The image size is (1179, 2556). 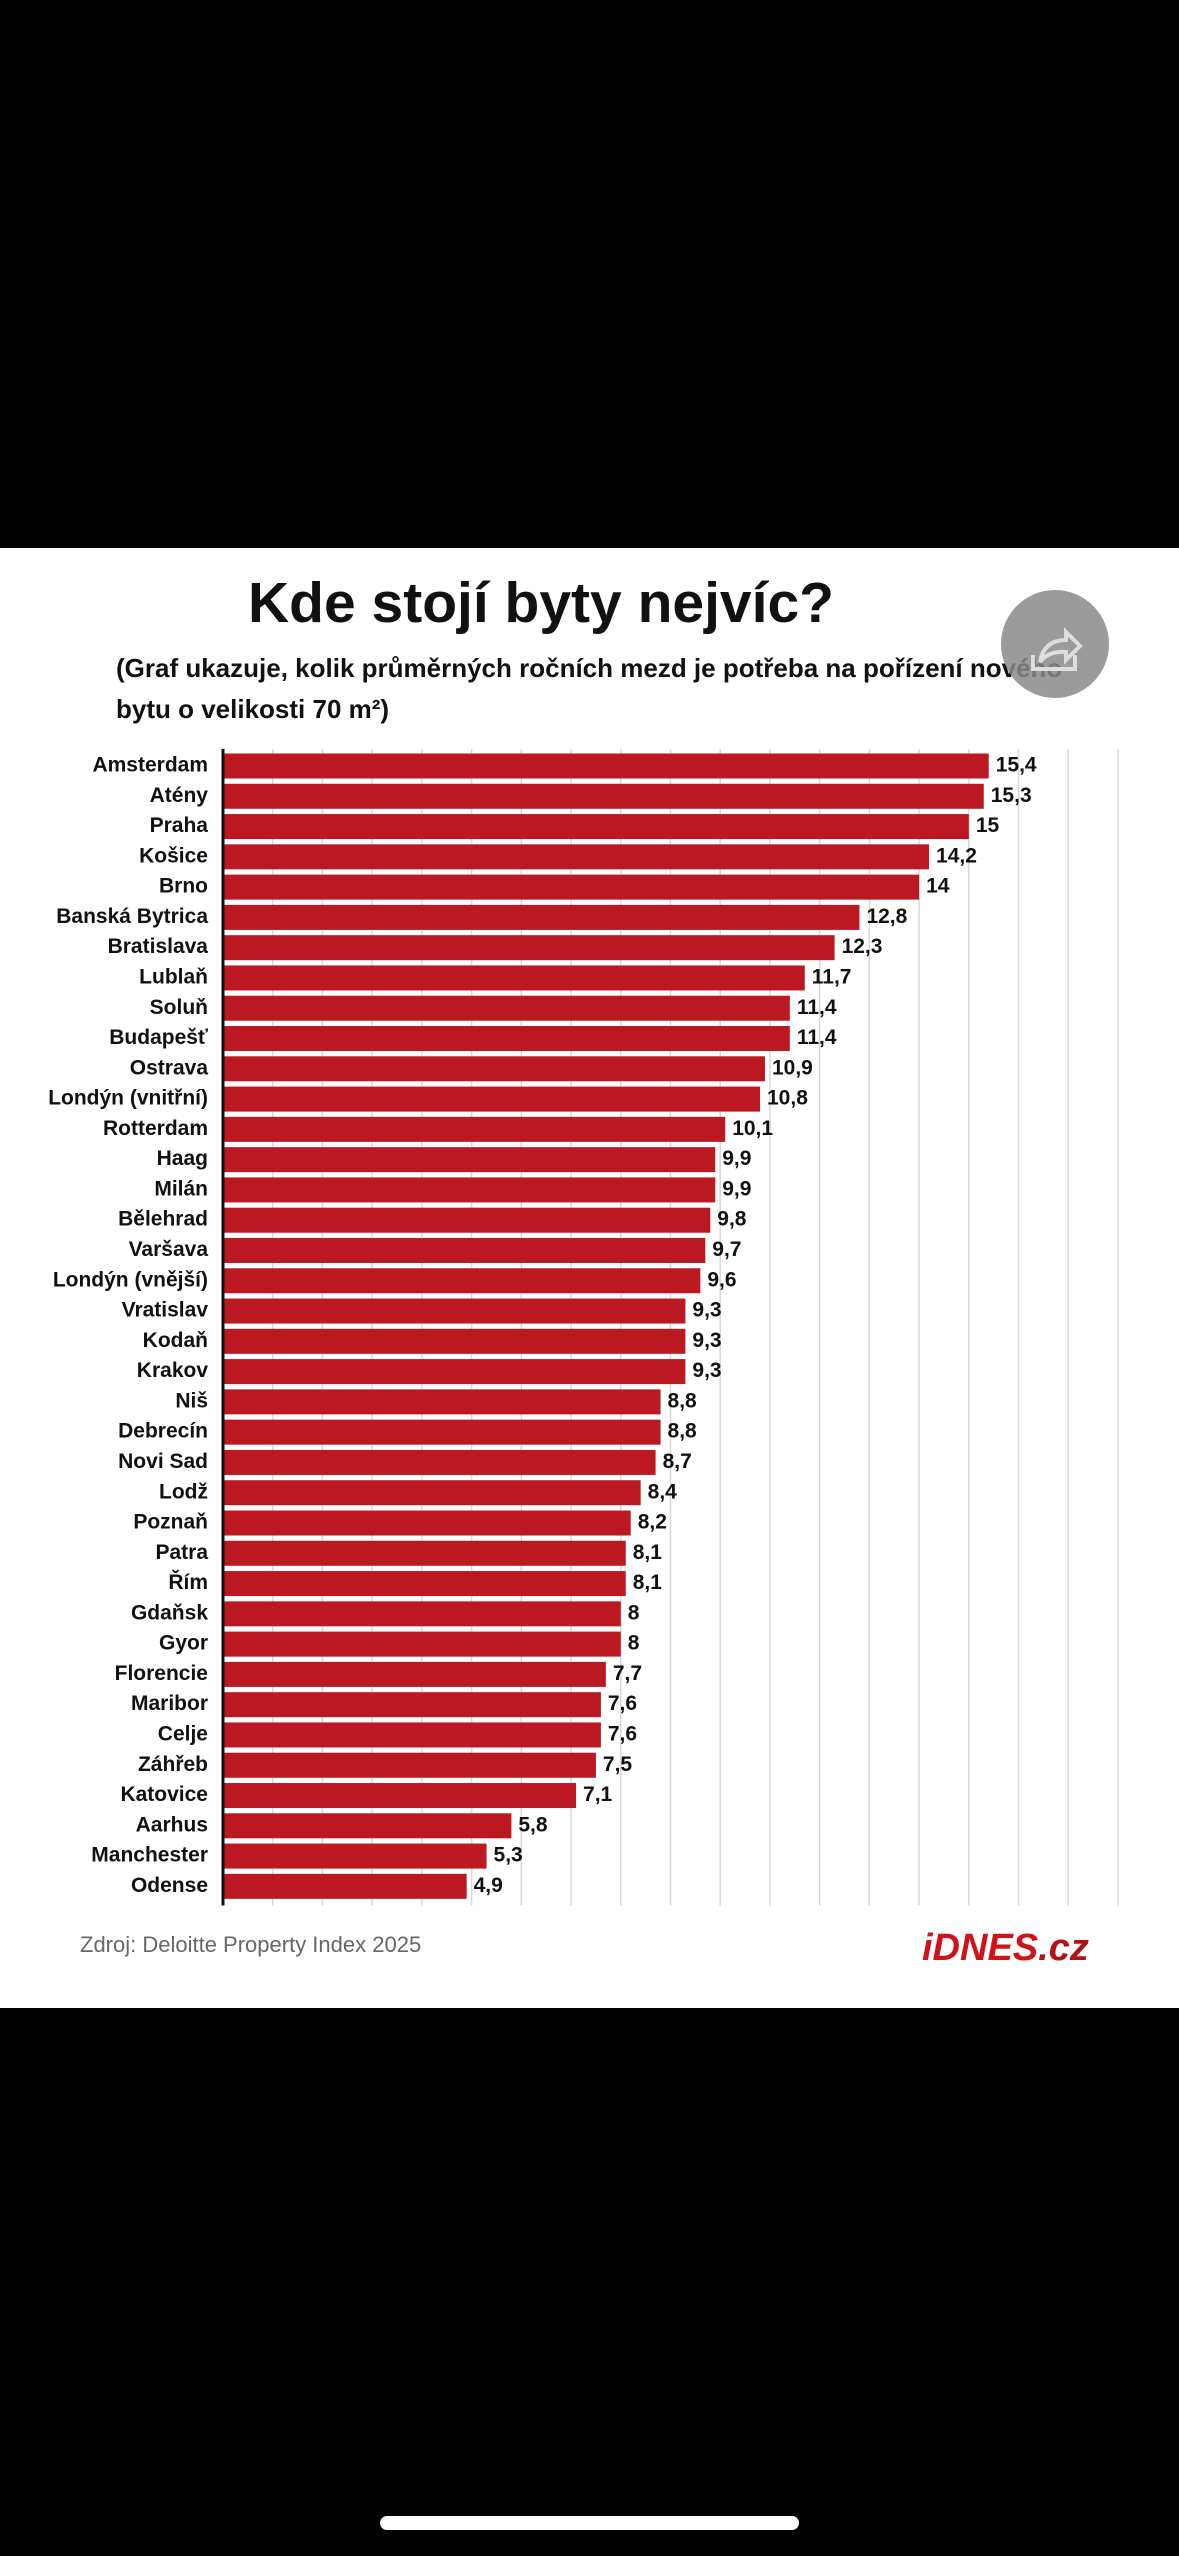 I want to click on value-label: 12,3, so click(x=862, y=946).